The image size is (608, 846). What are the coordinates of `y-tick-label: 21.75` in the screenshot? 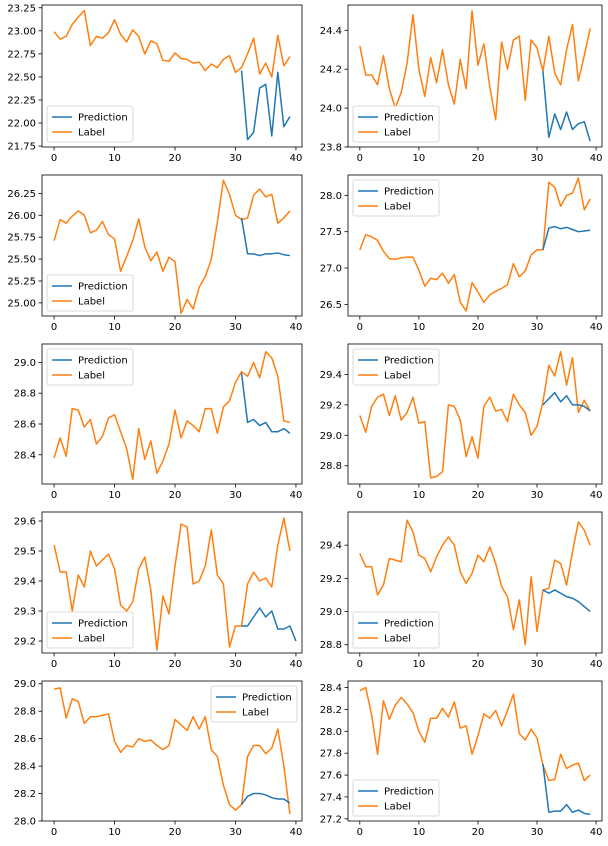 It's located at (21, 147).